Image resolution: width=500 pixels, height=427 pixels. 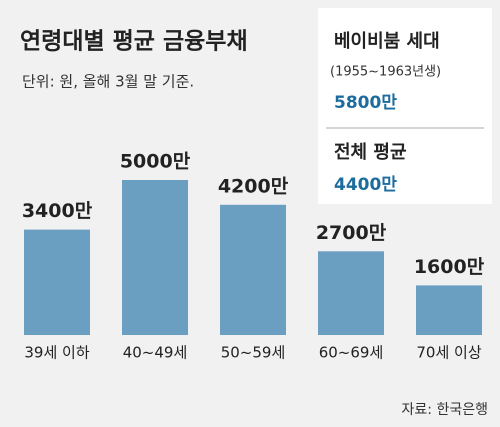 What do you see at coordinates (387, 41) in the screenshot?
I see `info-title: 베이비붐 세대` at bounding box center [387, 41].